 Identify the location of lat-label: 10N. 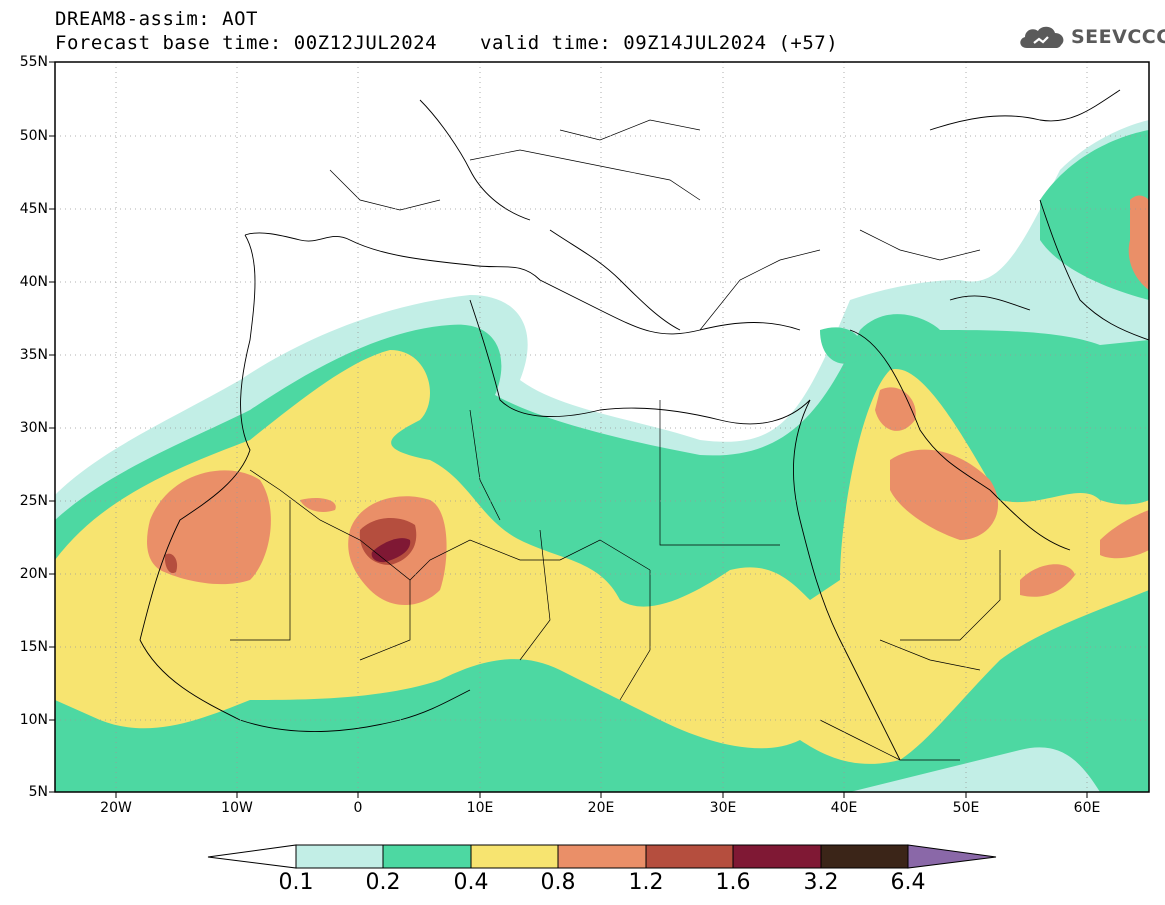
(33, 720).